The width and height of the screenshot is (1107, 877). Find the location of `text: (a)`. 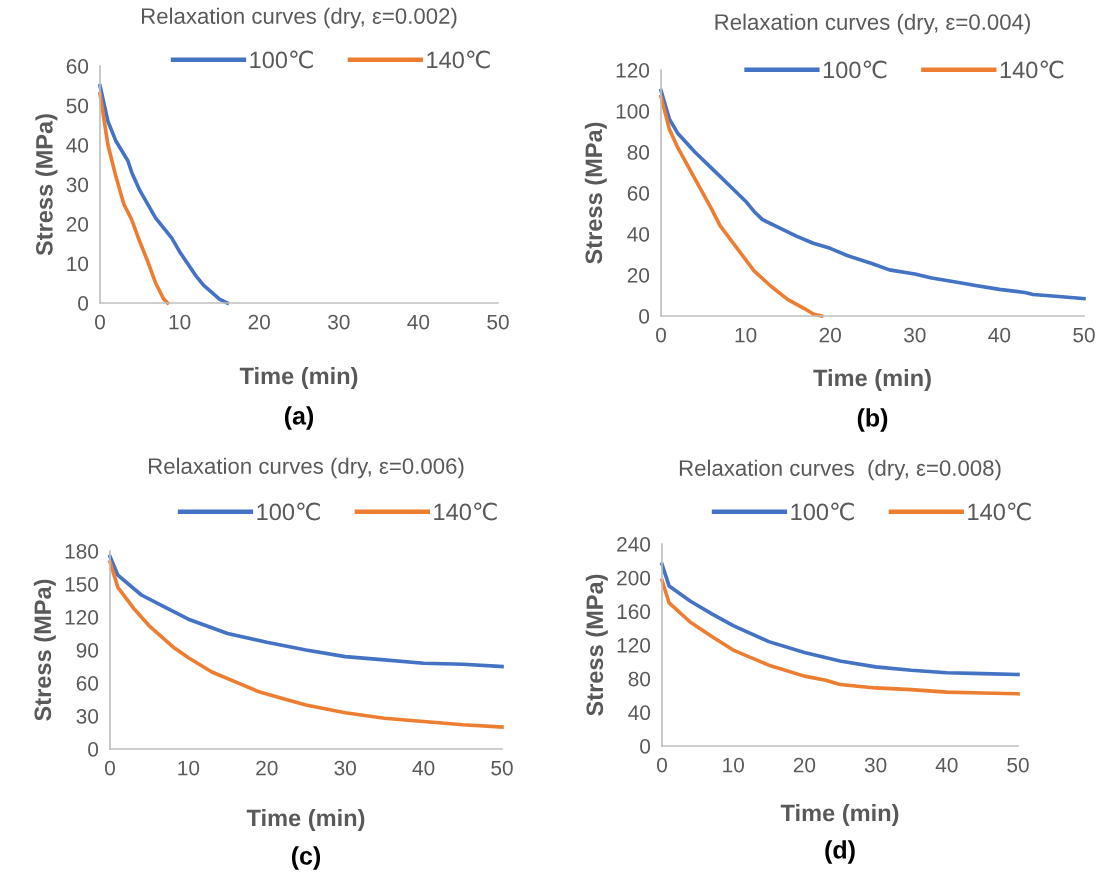

text: (a) is located at coordinates (299, 418).